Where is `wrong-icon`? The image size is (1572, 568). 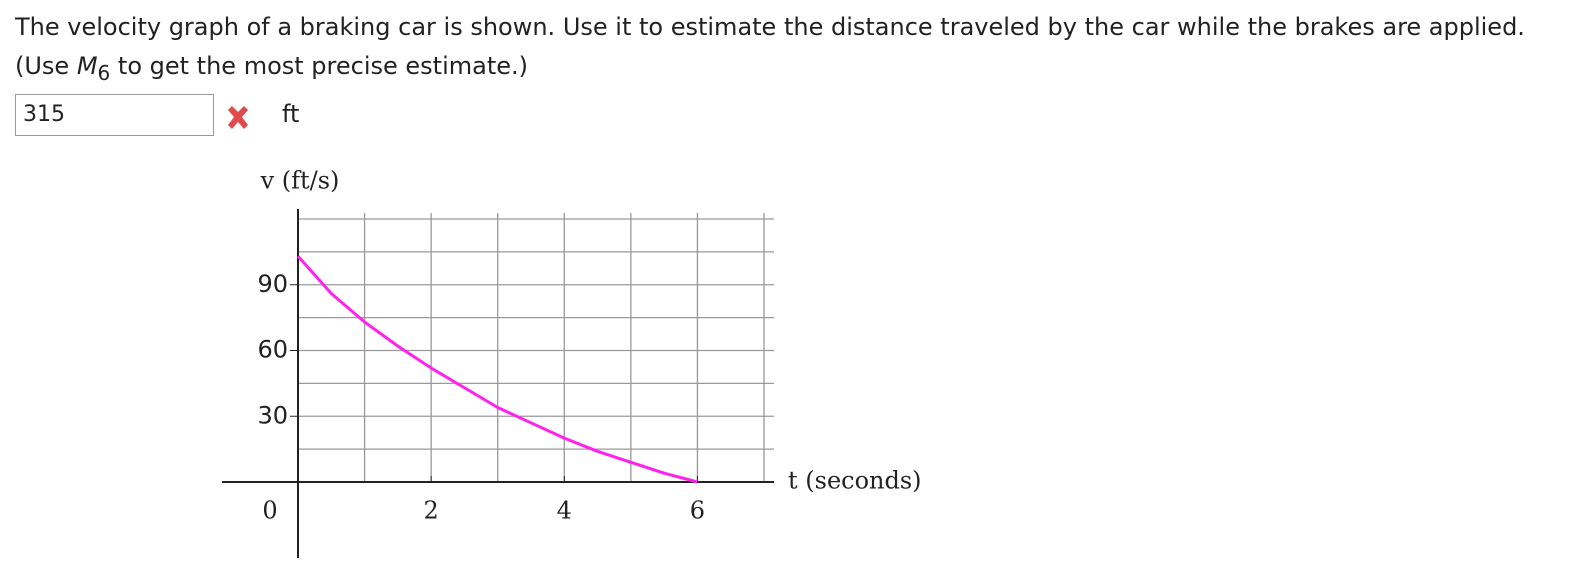
wrong-icon is located at coordinates (238, 117).